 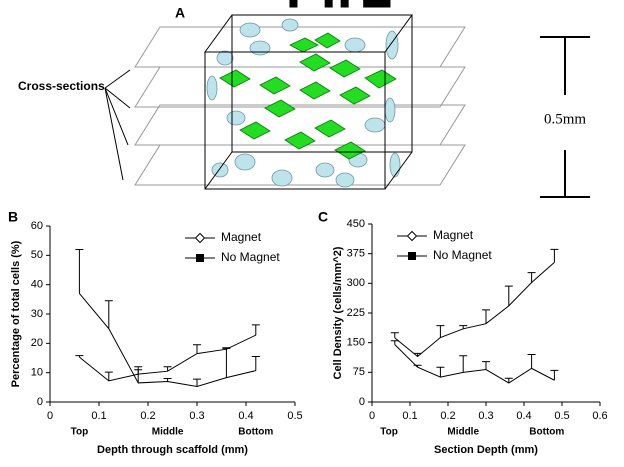 What do you see at coordinates (599, 416) in the screenshot?
I see `x-tick-label: 0.6` at bounding box center [599, 416].